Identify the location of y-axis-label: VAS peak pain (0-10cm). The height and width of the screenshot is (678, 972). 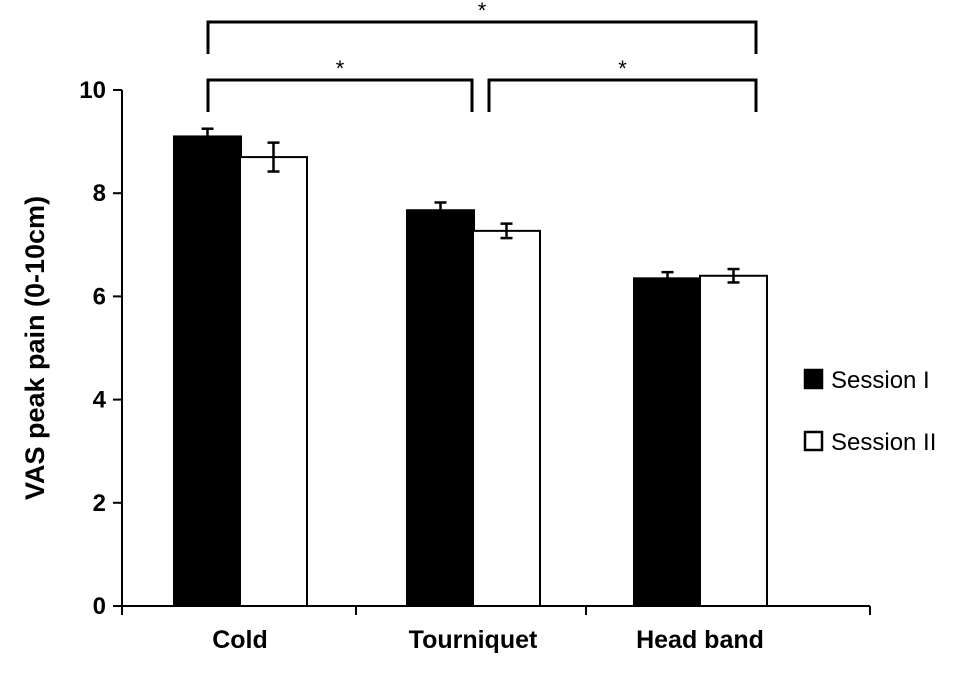
(35, 348).